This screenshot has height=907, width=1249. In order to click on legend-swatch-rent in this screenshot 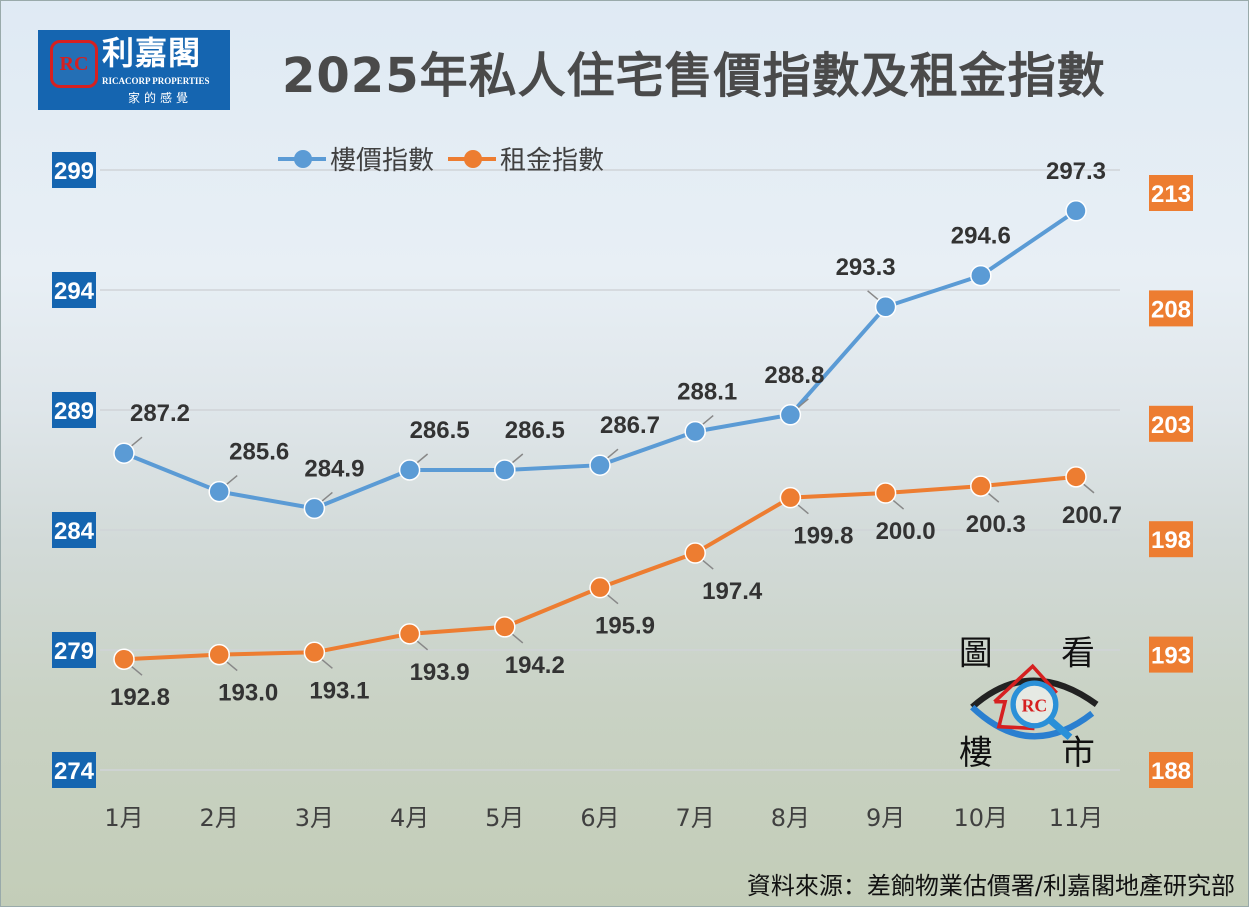, I will do `click(472, 158)`.